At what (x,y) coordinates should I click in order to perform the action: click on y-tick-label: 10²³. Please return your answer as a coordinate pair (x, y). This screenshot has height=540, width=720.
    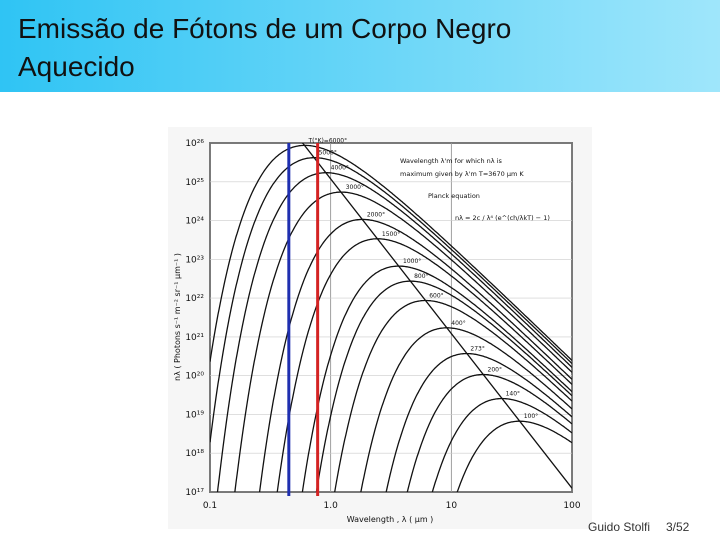
    Looking at the image, I should click on (194, 260).